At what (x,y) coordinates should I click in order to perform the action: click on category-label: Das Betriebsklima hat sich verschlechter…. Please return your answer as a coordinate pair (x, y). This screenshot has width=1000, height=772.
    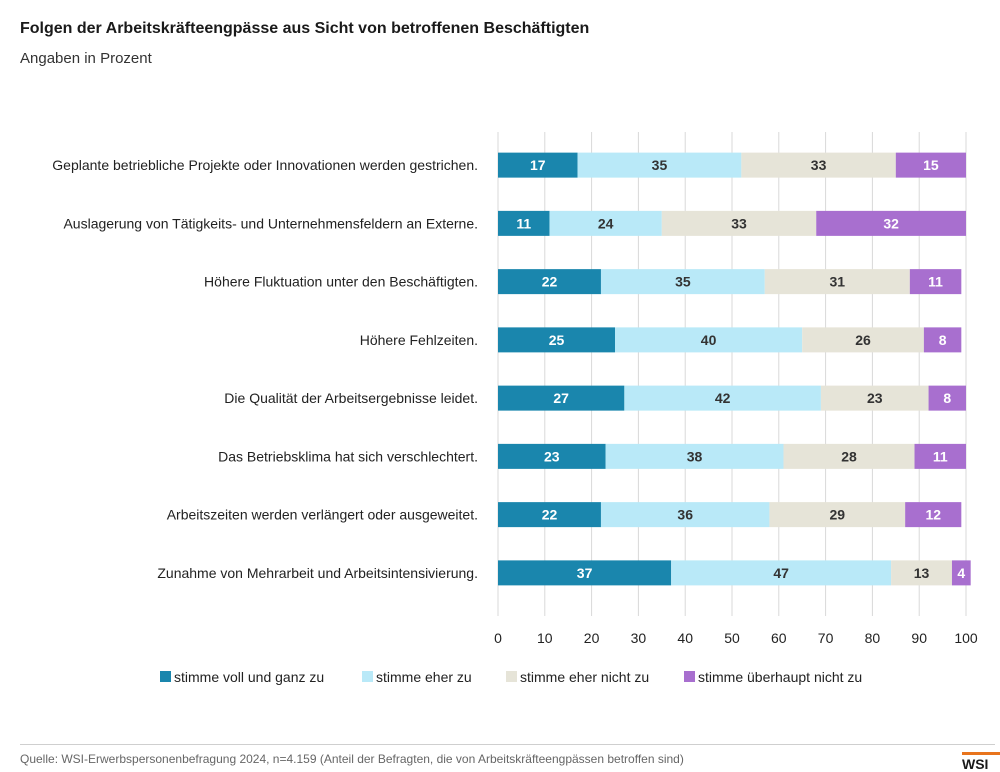
    Looking at the image, I should click on (348, 456).